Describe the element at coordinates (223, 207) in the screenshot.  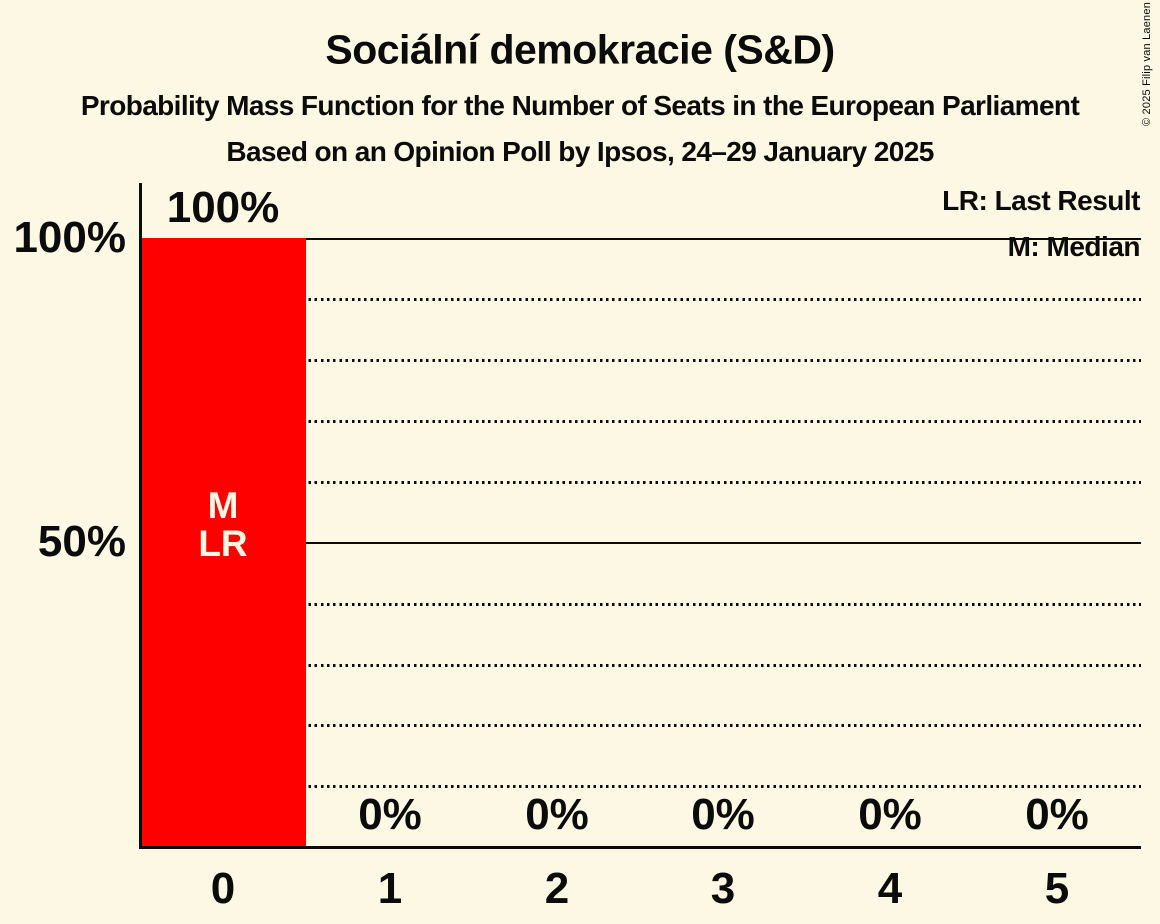
I see `value-label-0: 100%` at that location.